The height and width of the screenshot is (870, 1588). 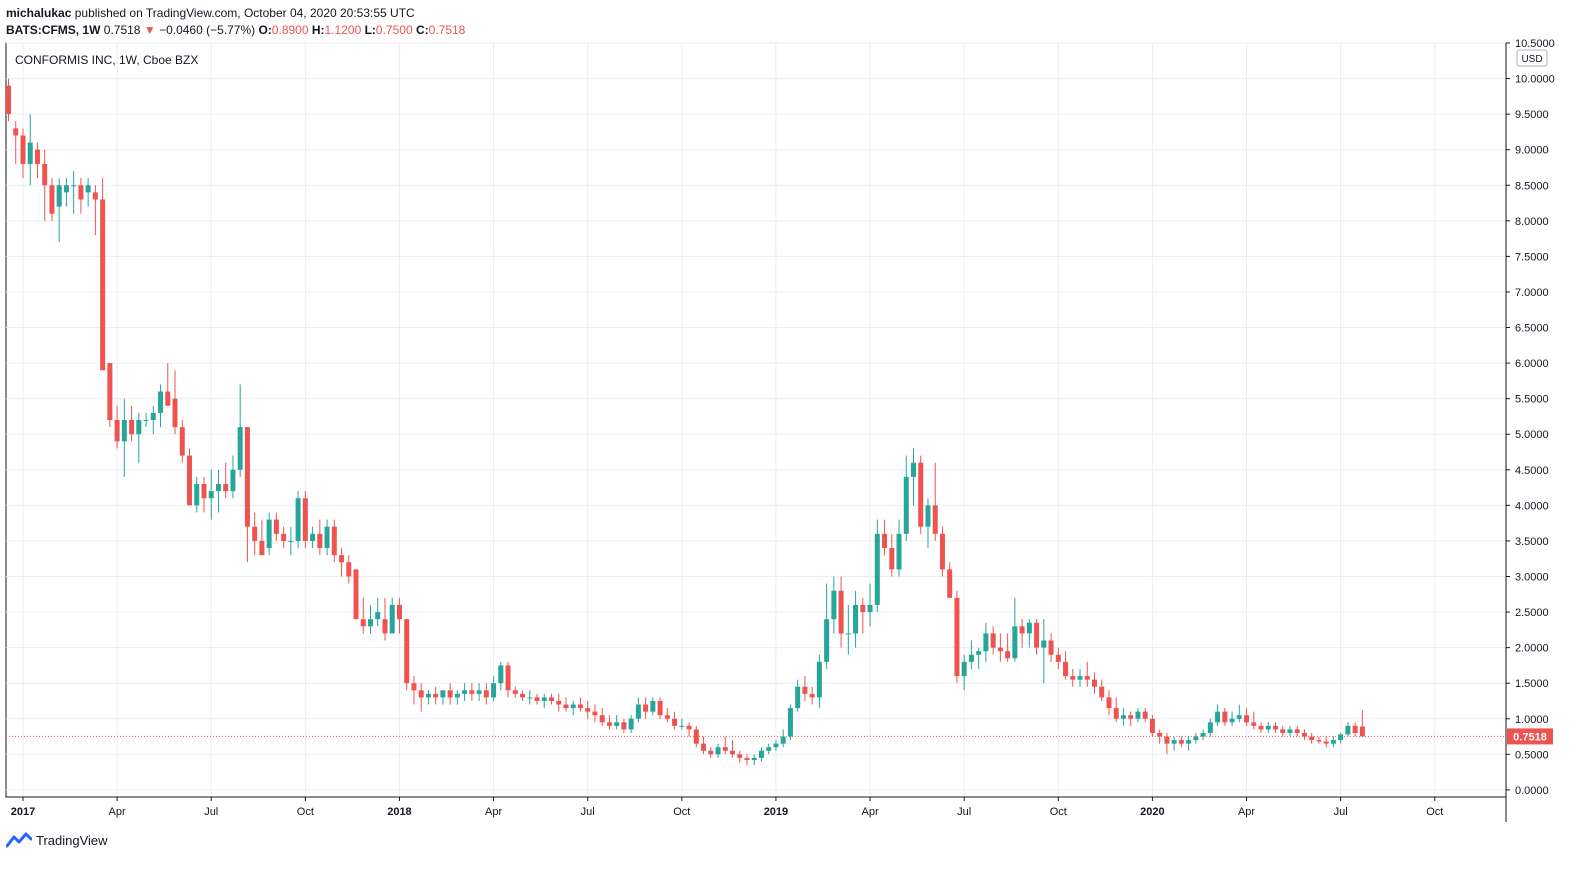 What do you see at coordinates (1532, 791) in the screenshot?
I see `y-tick-label: 0.0000` at bounding box center [1532, 791].